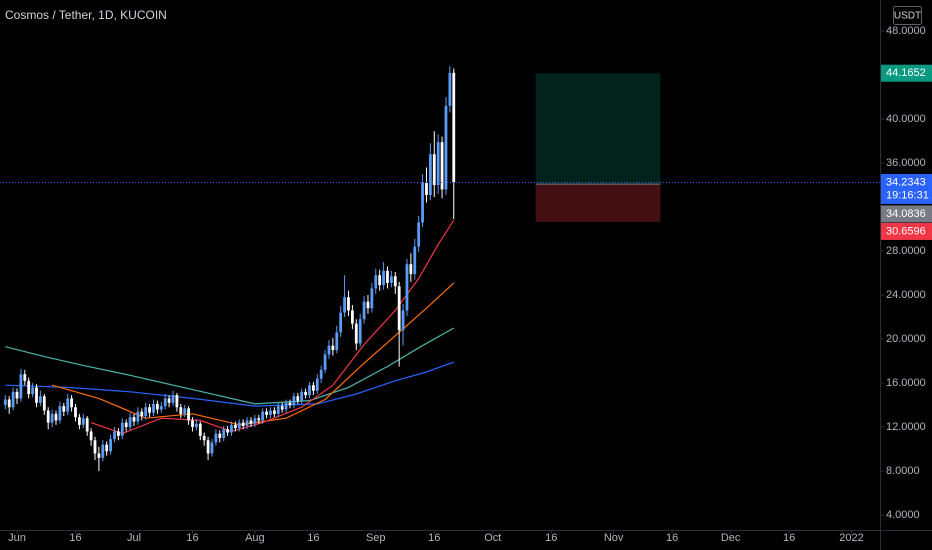 The image size is (932, 550). I want to click on entry-price-label-bg, so click(906, 214).